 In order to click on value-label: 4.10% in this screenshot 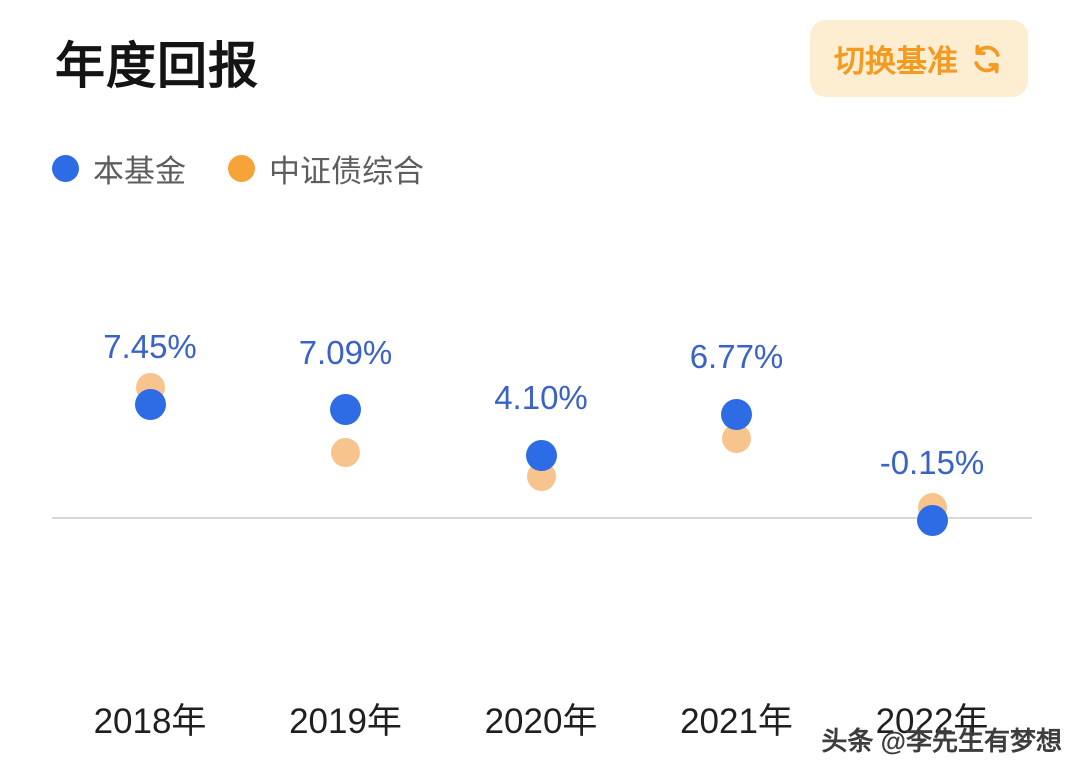, I will do `click(541, 398)`.